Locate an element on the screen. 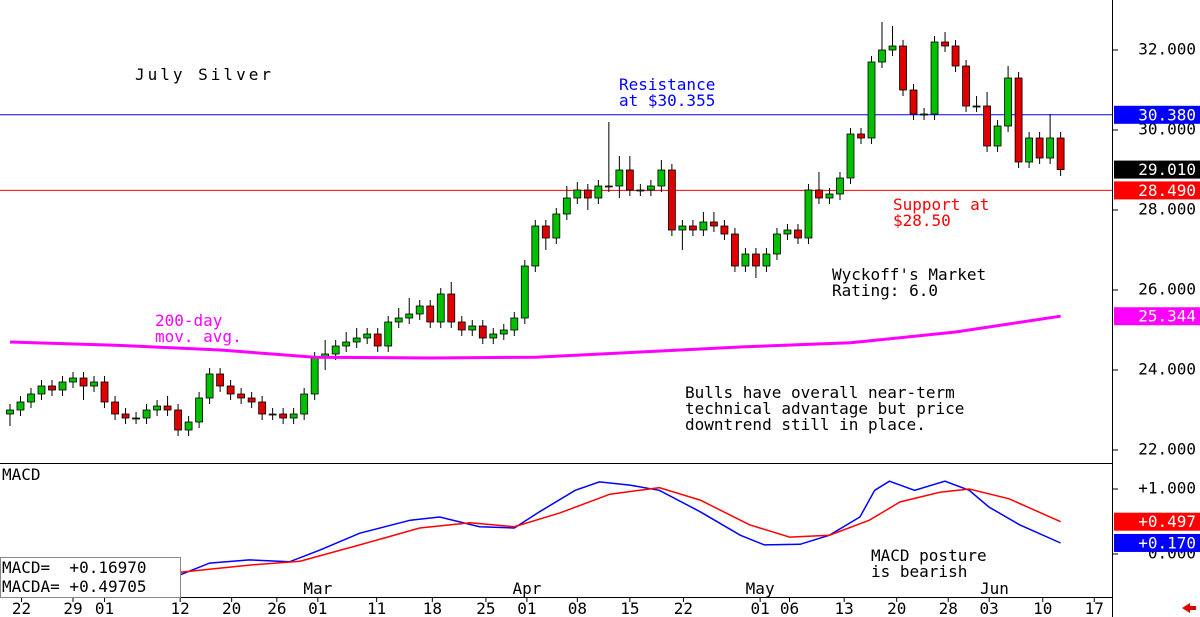 Image resolution: width=1200 pixels, height=617 pixels. x-tick-label: 20 is located at coordinates (896, 608).